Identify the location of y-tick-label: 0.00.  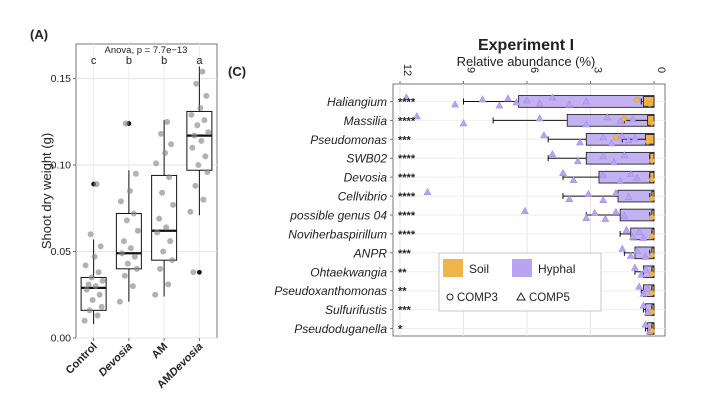
(61, 339).